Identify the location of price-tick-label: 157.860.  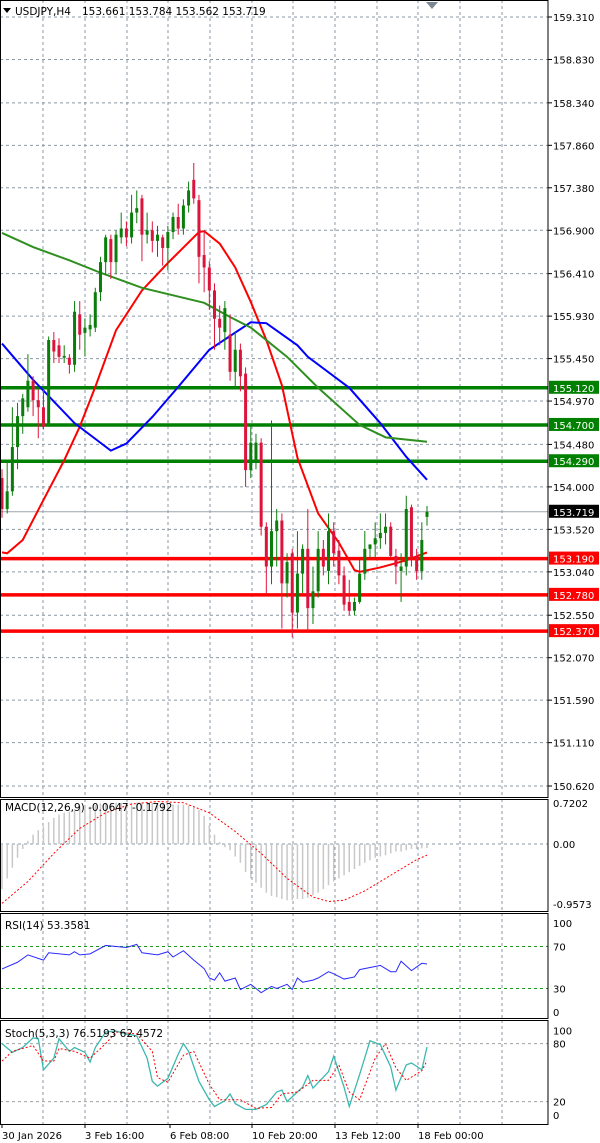
(573, 146).